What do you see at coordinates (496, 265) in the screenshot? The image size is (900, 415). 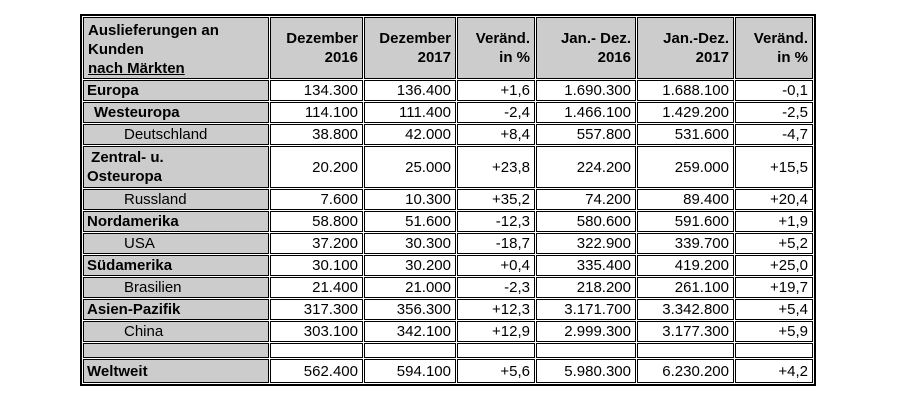 I see `value-cell: +0,4` at bounding box center [496, 265].